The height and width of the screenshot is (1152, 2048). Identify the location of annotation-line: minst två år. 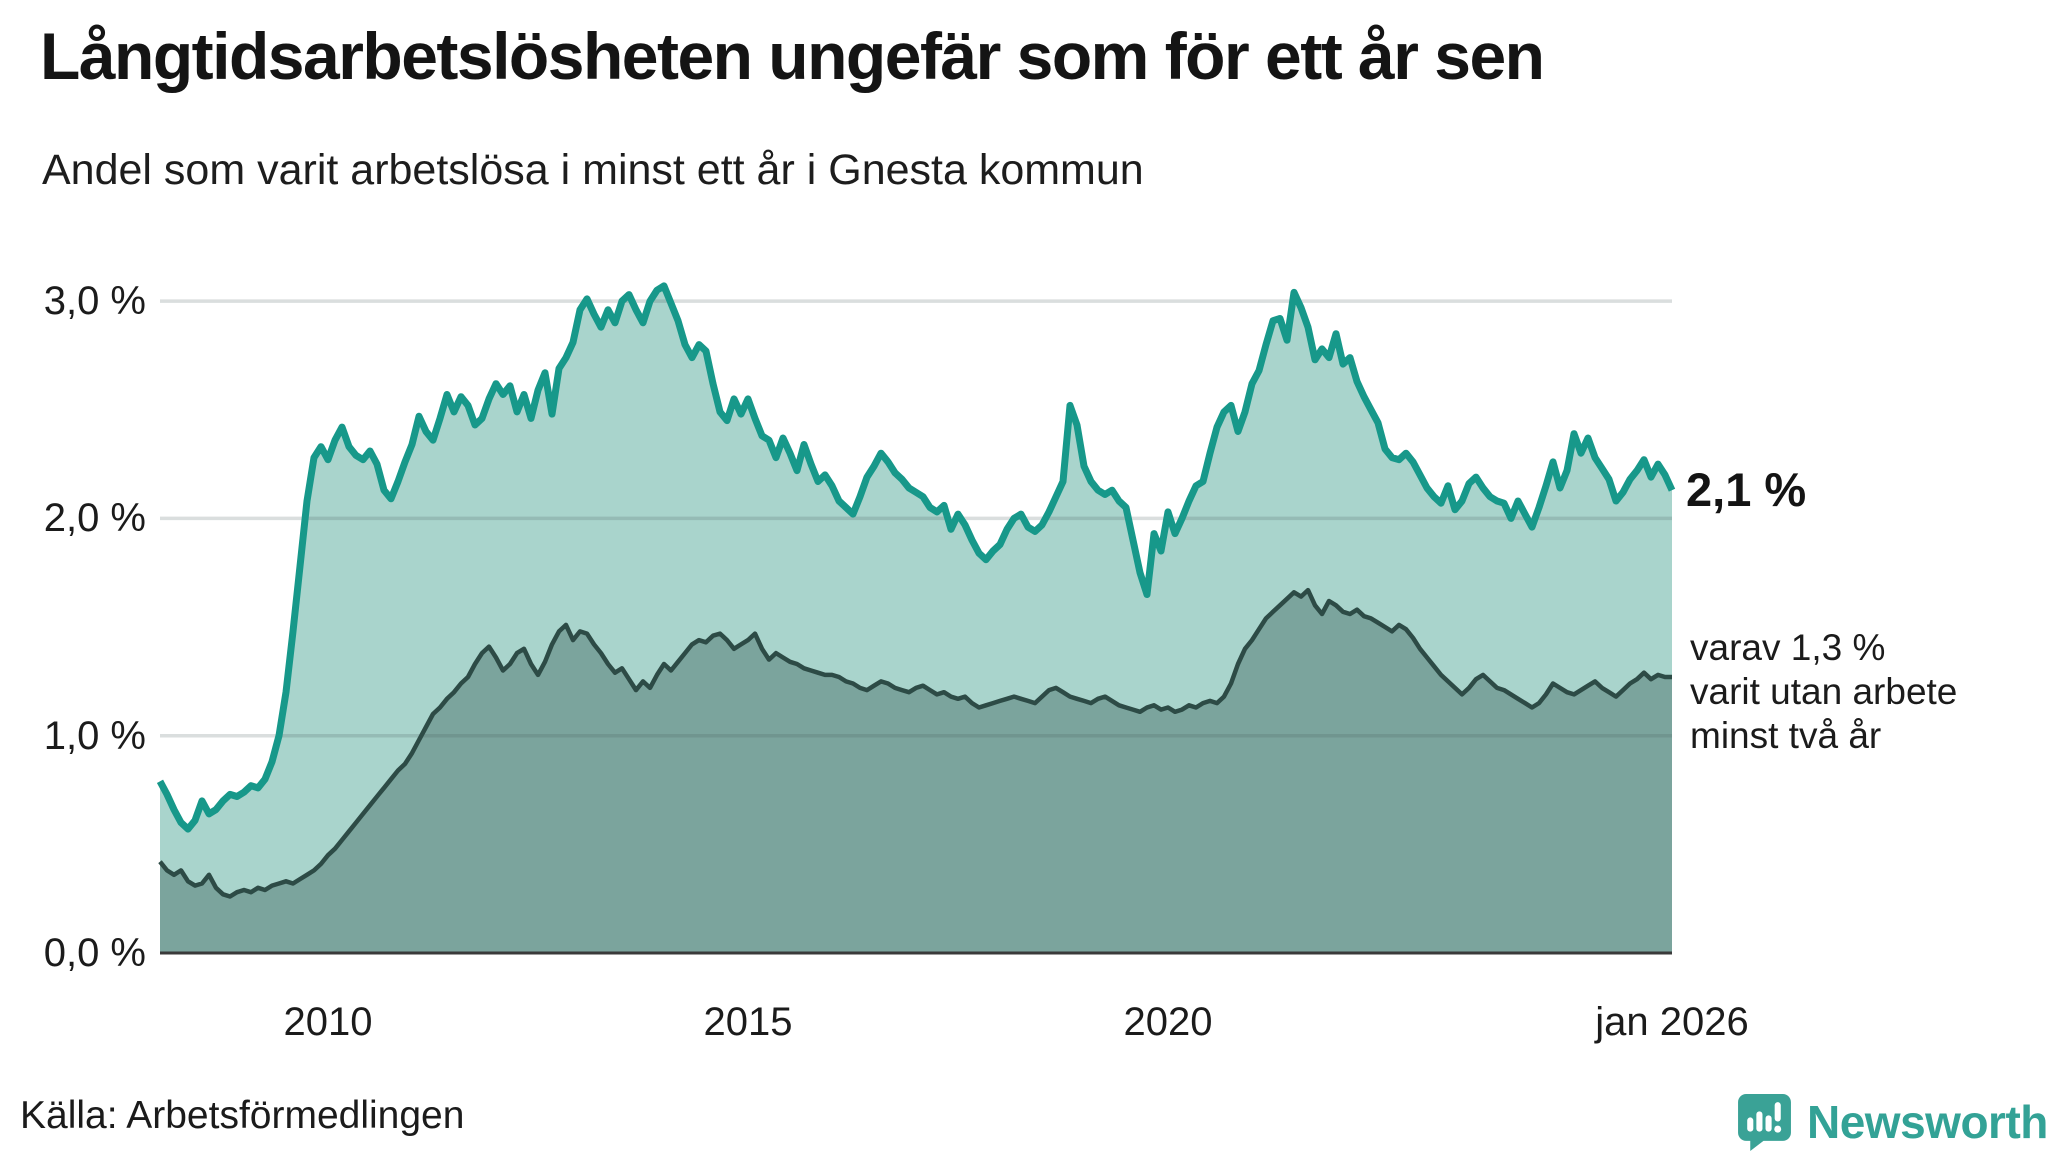
(1786, 735).